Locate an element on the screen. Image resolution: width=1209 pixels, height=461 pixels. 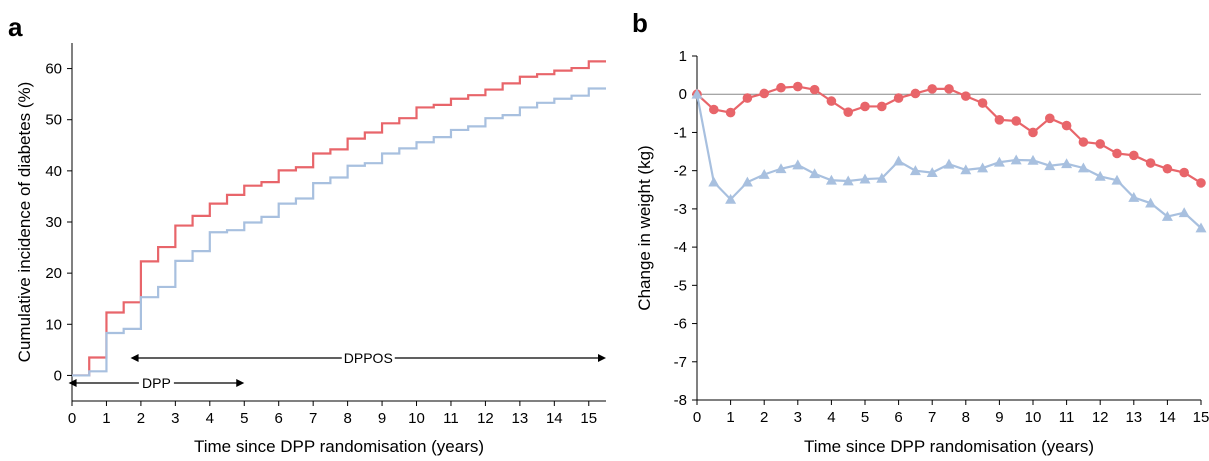
panel-b-y-tick-label: -1 is located at coordinates (680, 132).